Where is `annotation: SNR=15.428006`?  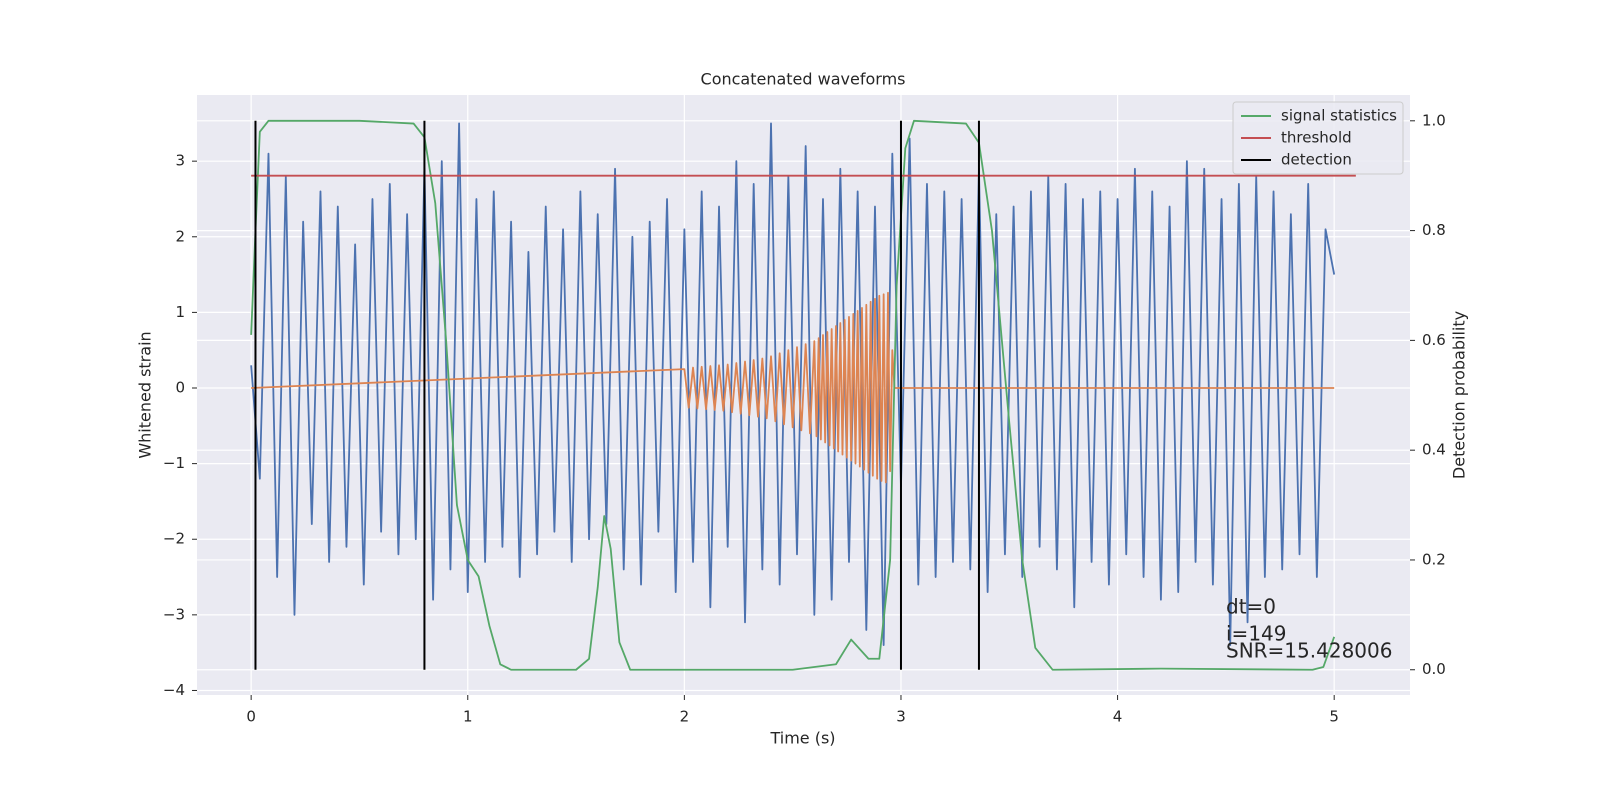
annotation: SNR=15.428006 is located at coordinates (1309, 651).